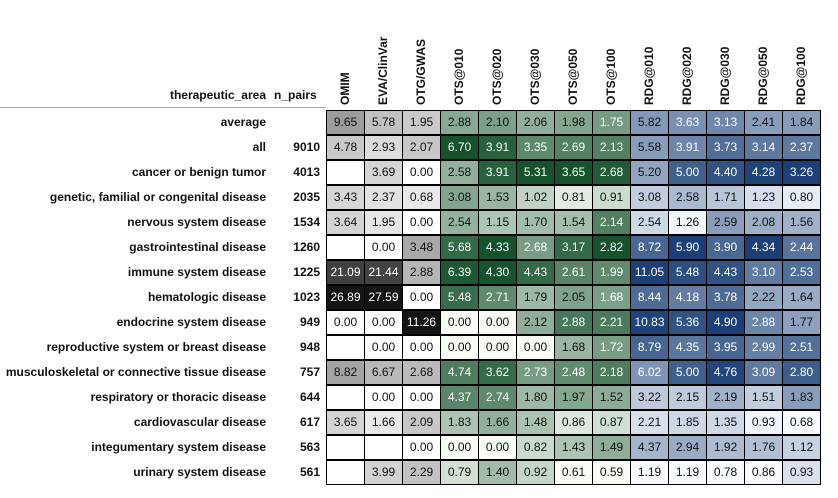  What do you see at coordinates (649, 197) in the screenshot?
I see `cell-genetic-familial-or-congenital-disease-rdg-010: 3.08` at bounding box center [649, 197].